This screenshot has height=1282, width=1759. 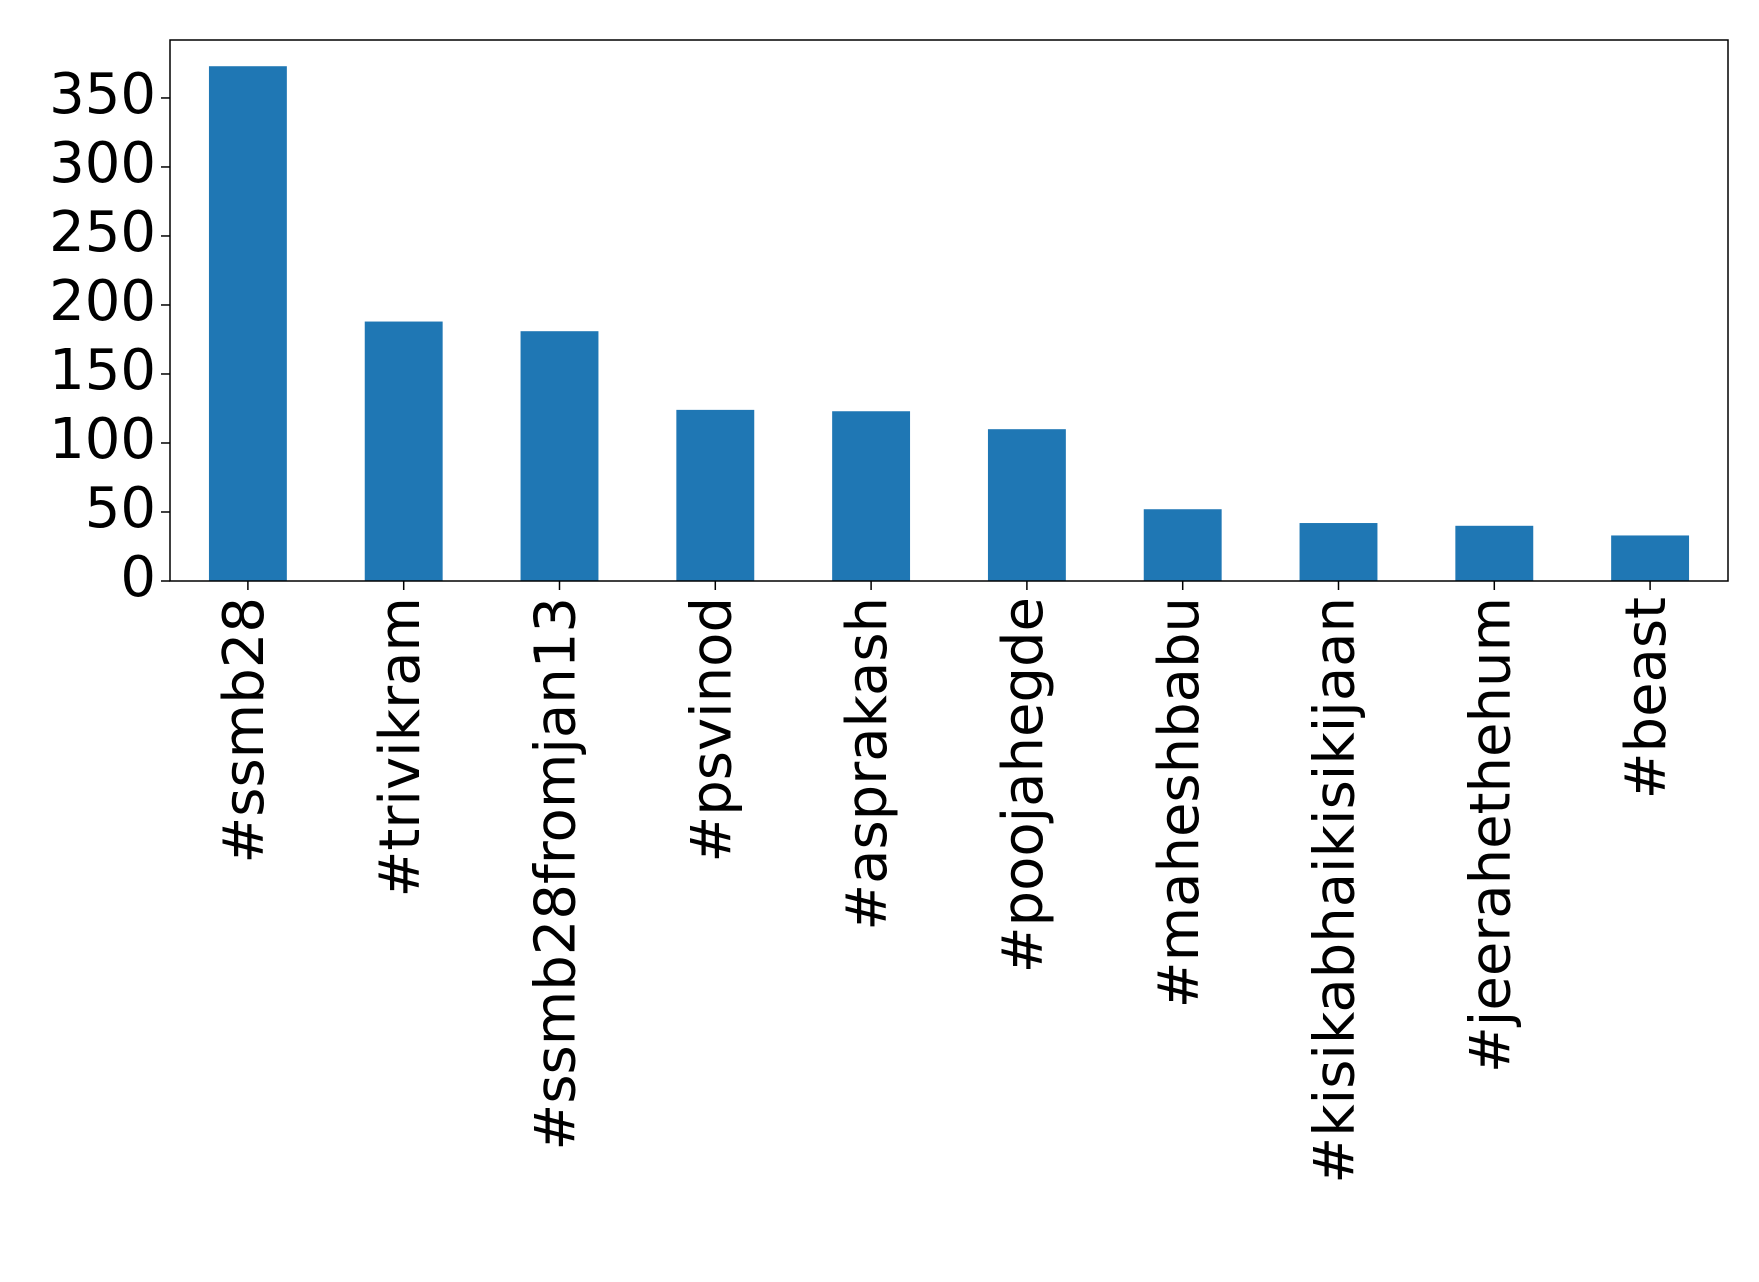 What do you see at coordinates (1335, 890) in the screenshot?
I see `x-tick-label: #kisikabhaikisikijaan` at bounding box center [1335, 890].